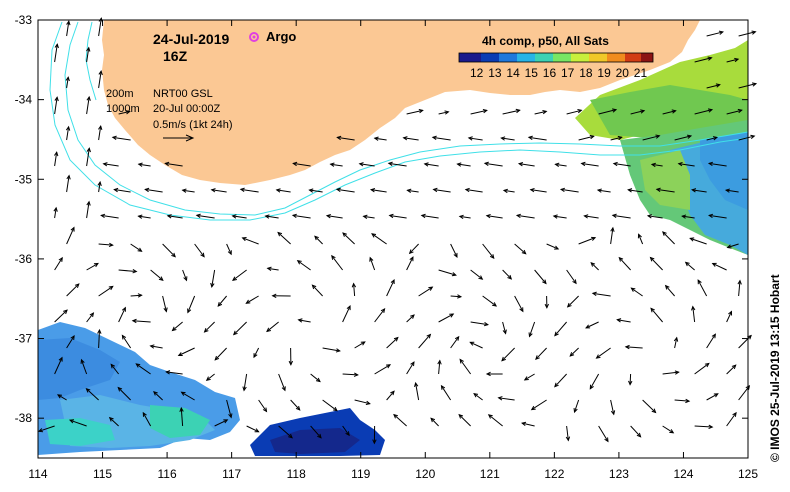 The image size is (790, 492). Describe the element at coordinates (556, 57) in the screenshot. I see `colorbar` at that location.